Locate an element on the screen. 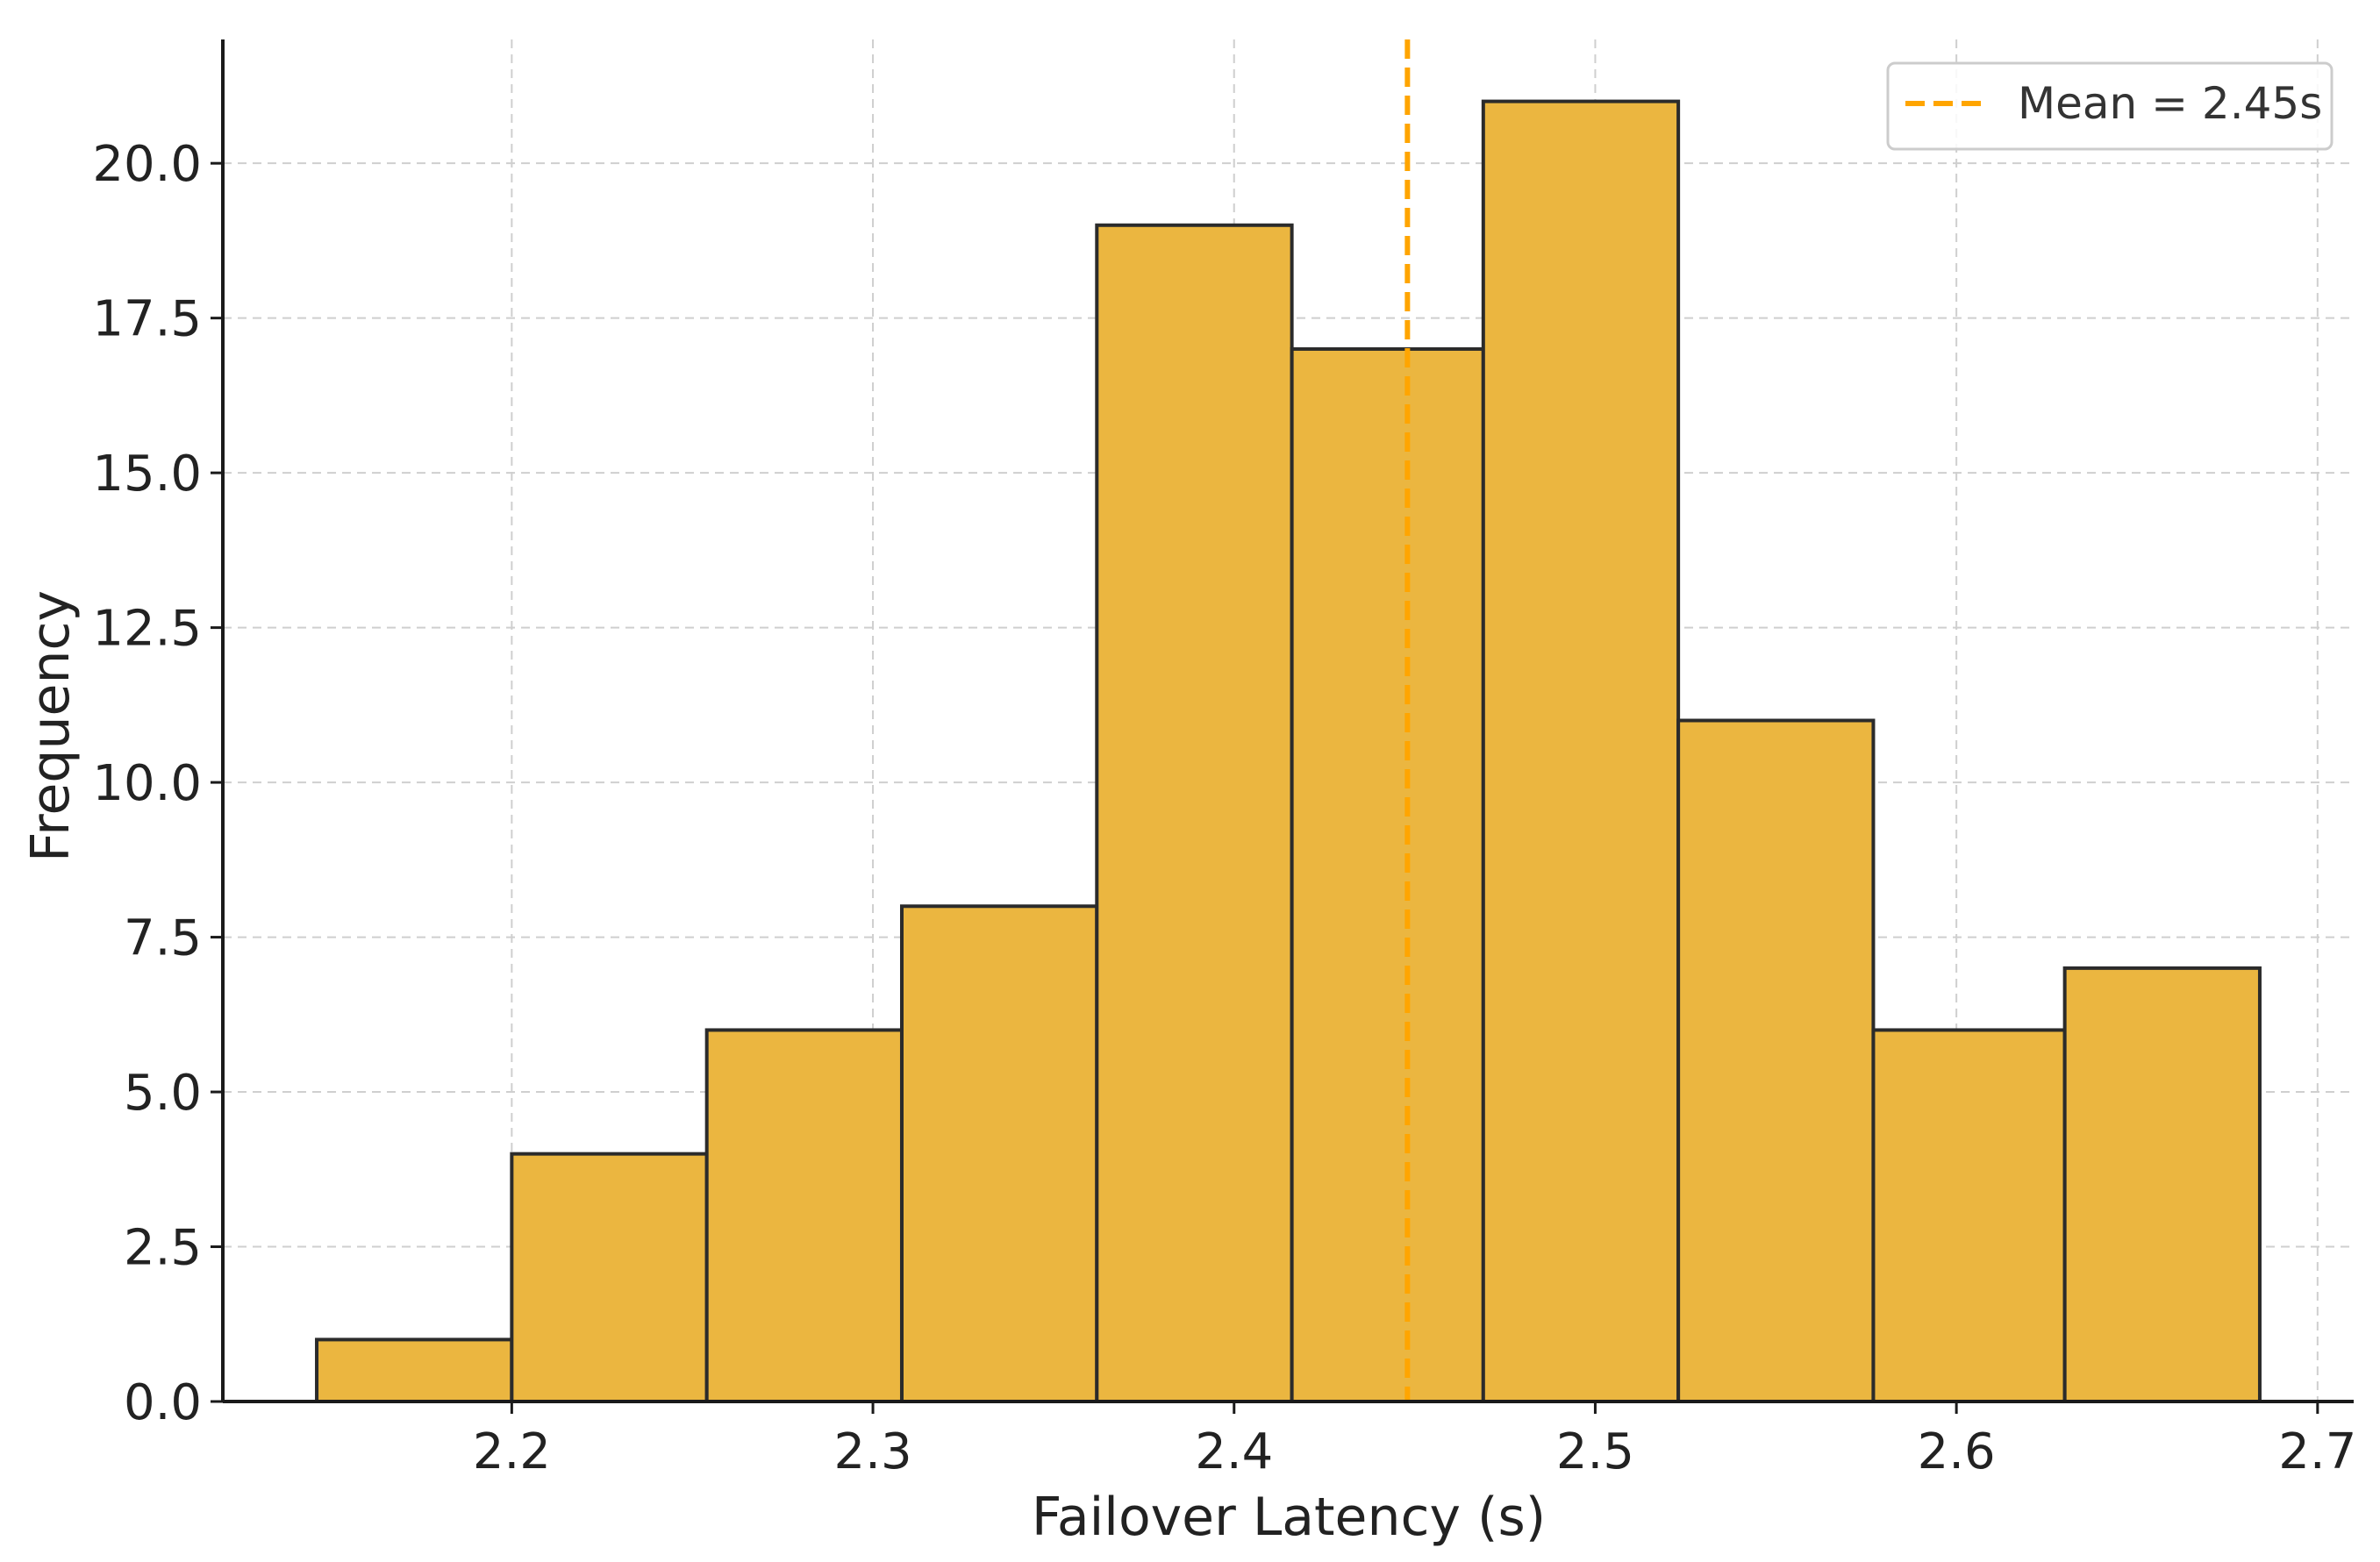  y-tick-label: 12.5 is located at coordinates (147, 629).